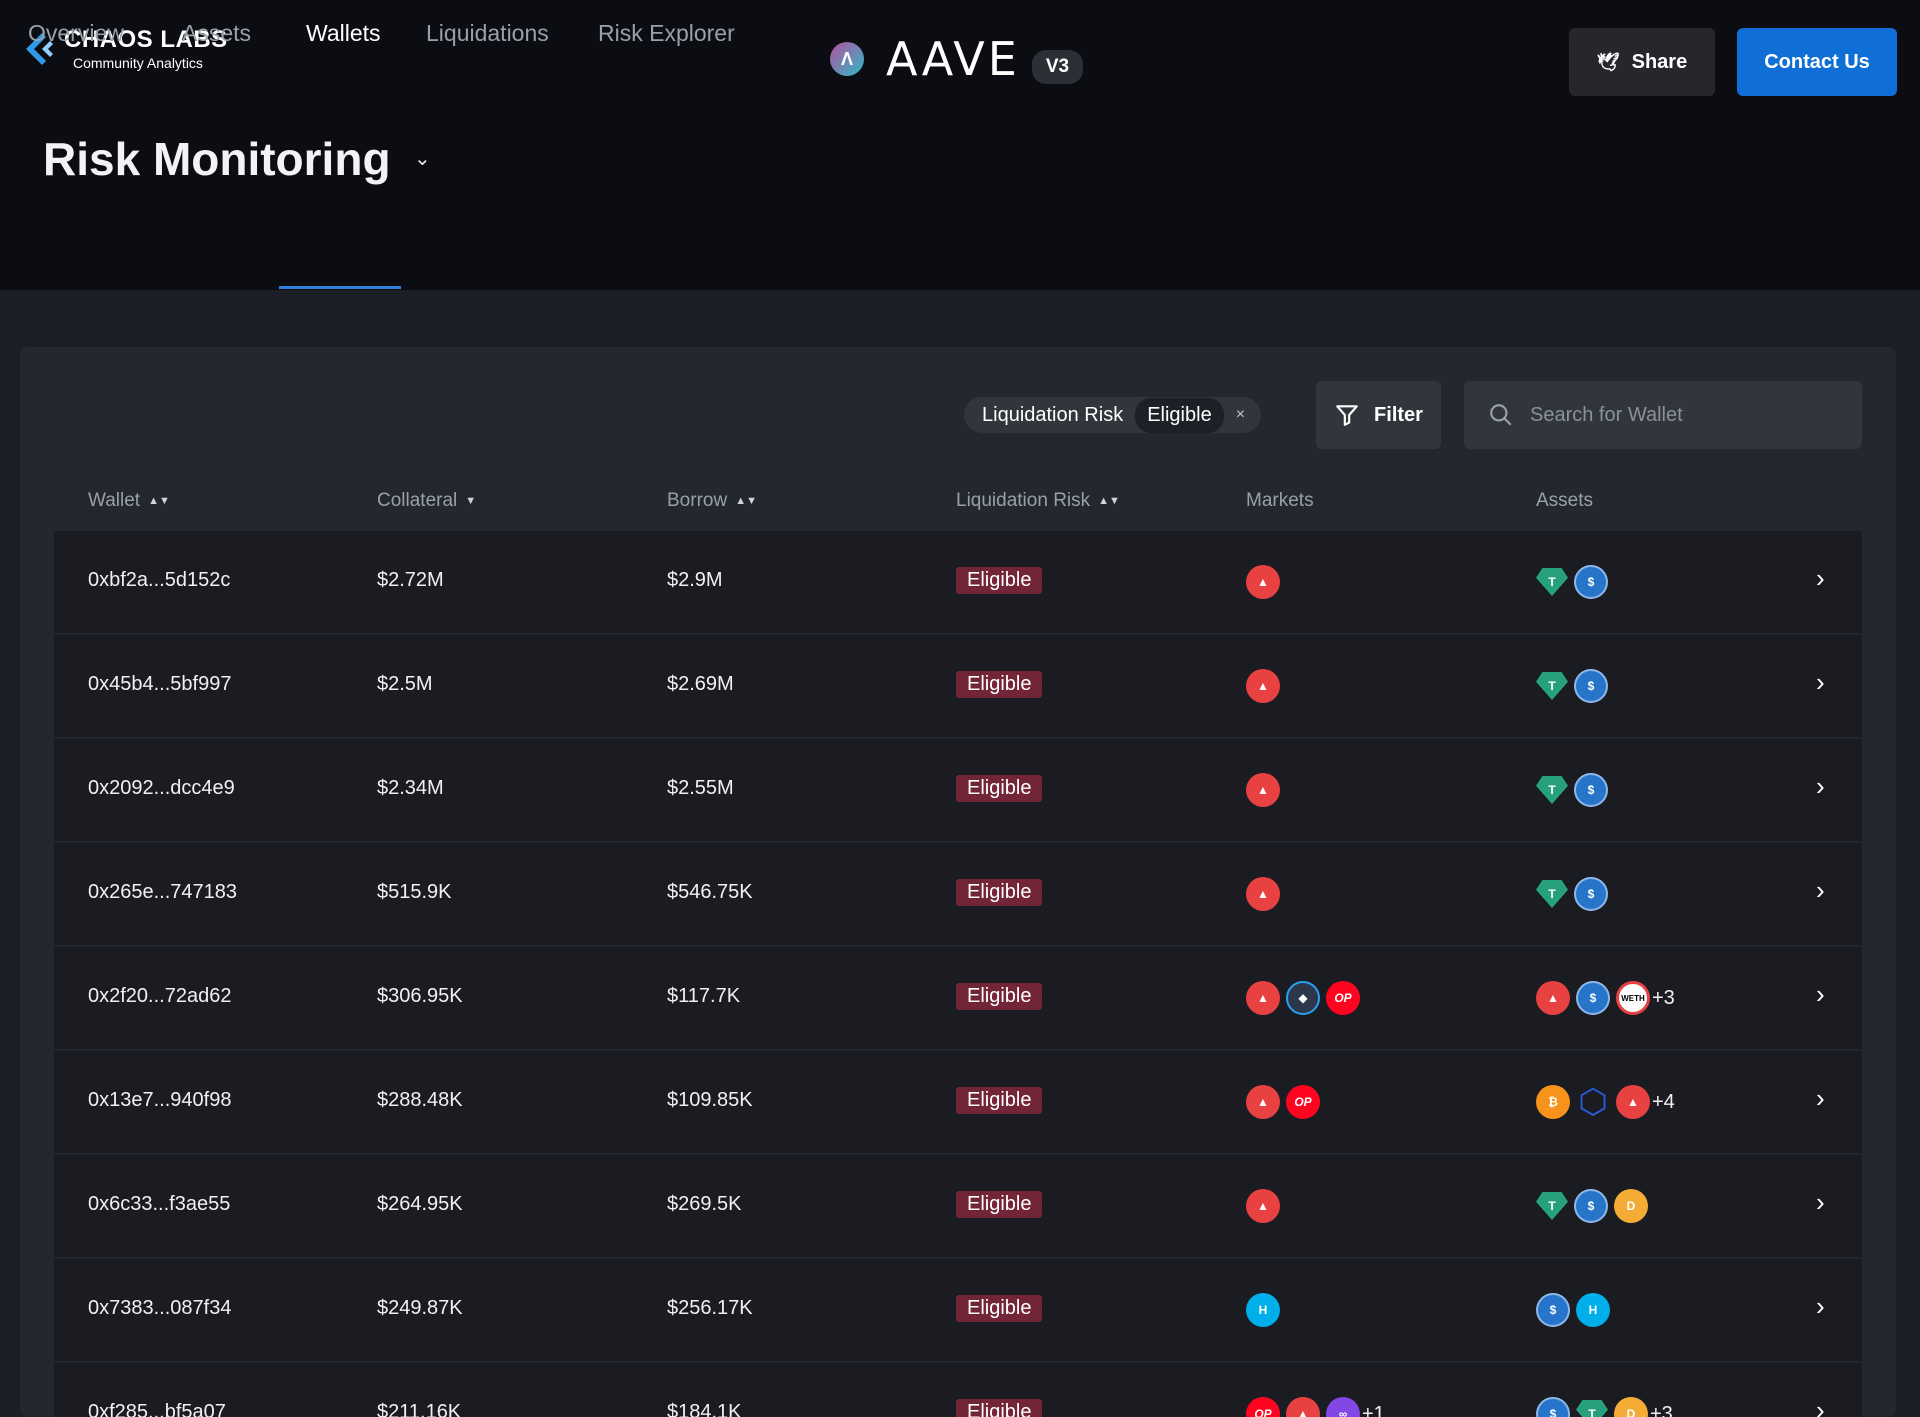 The height and width of the screenshot is (1417, 1920). I want to click on markets-icons: ▲ ◆ OP, so click(1306, 998).